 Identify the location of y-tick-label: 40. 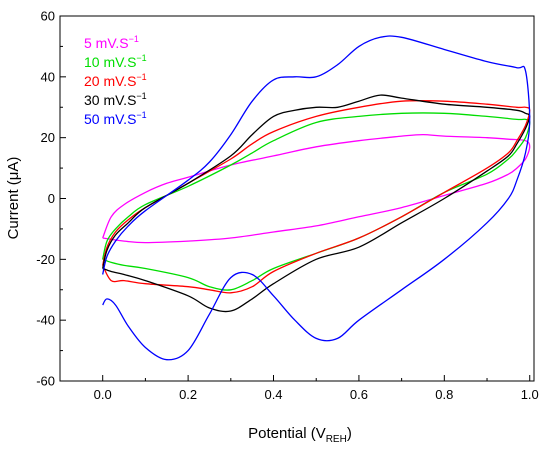
(48, 76).